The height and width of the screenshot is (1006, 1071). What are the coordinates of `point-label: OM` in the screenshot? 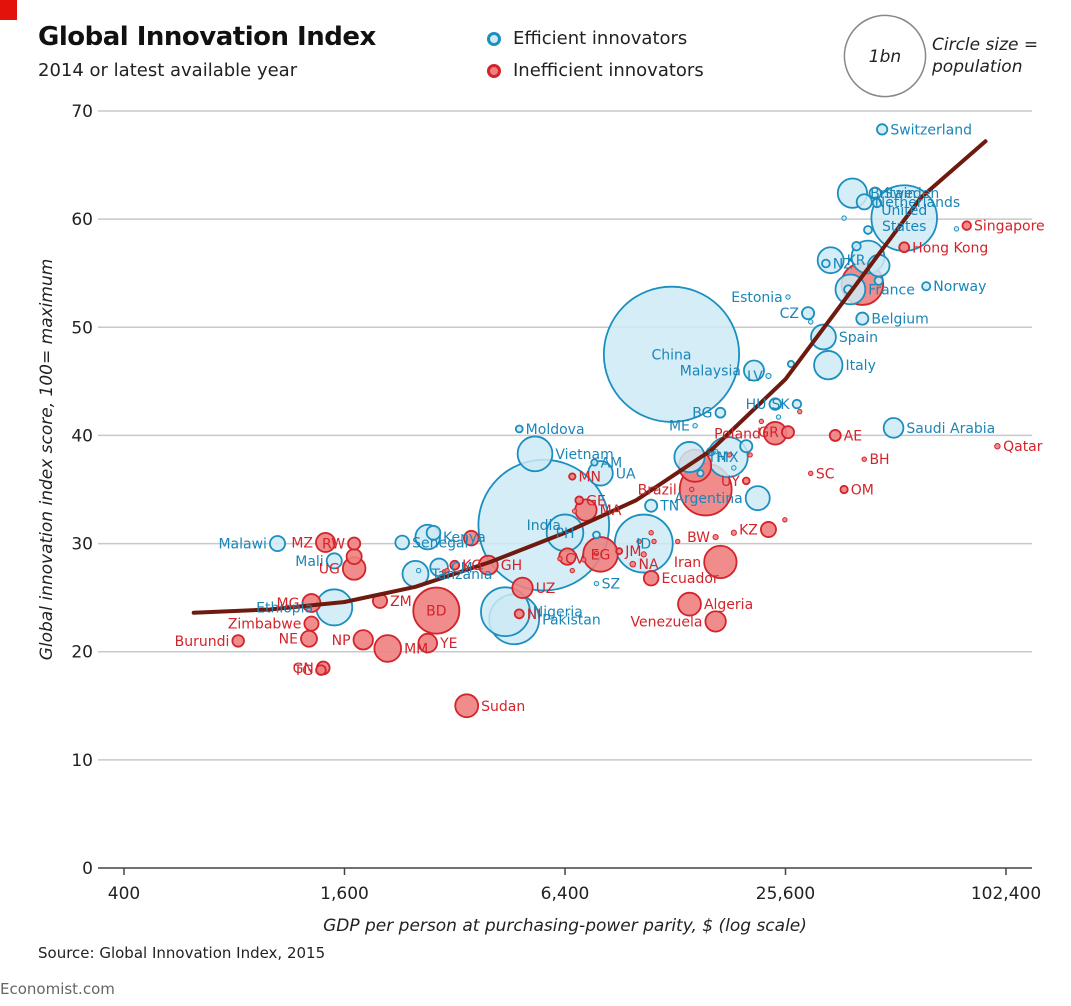 It's located at (862, 491).